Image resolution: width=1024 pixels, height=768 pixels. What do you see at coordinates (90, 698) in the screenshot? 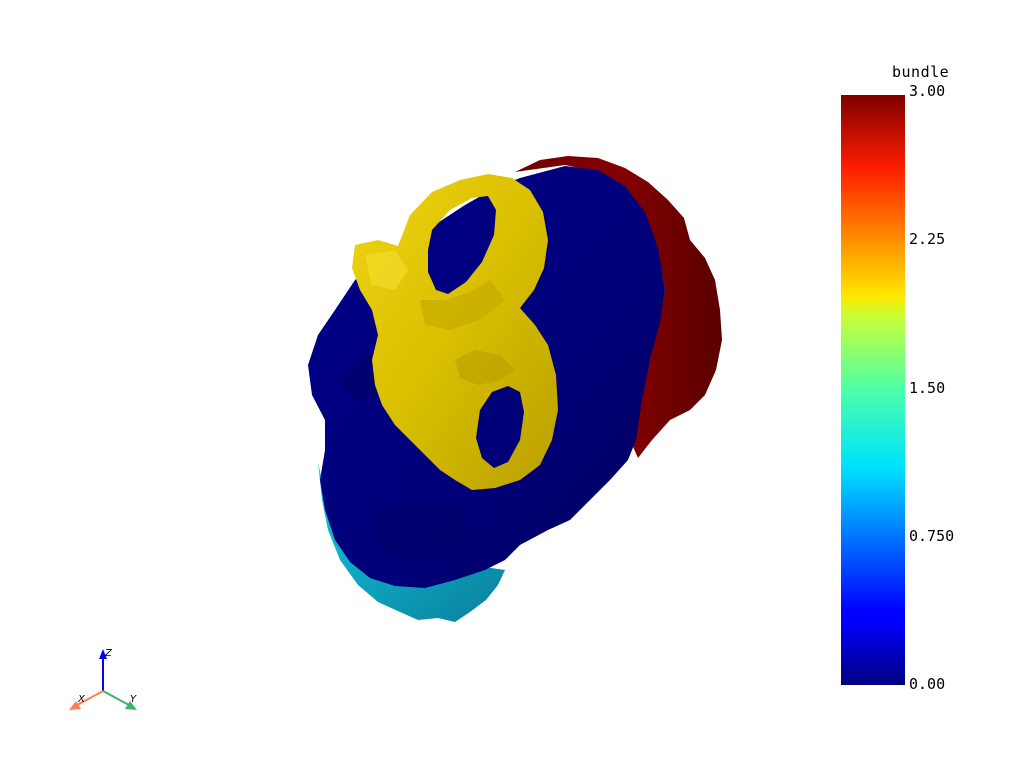
I see `x-axis-line` at bounding box center [90, 698].